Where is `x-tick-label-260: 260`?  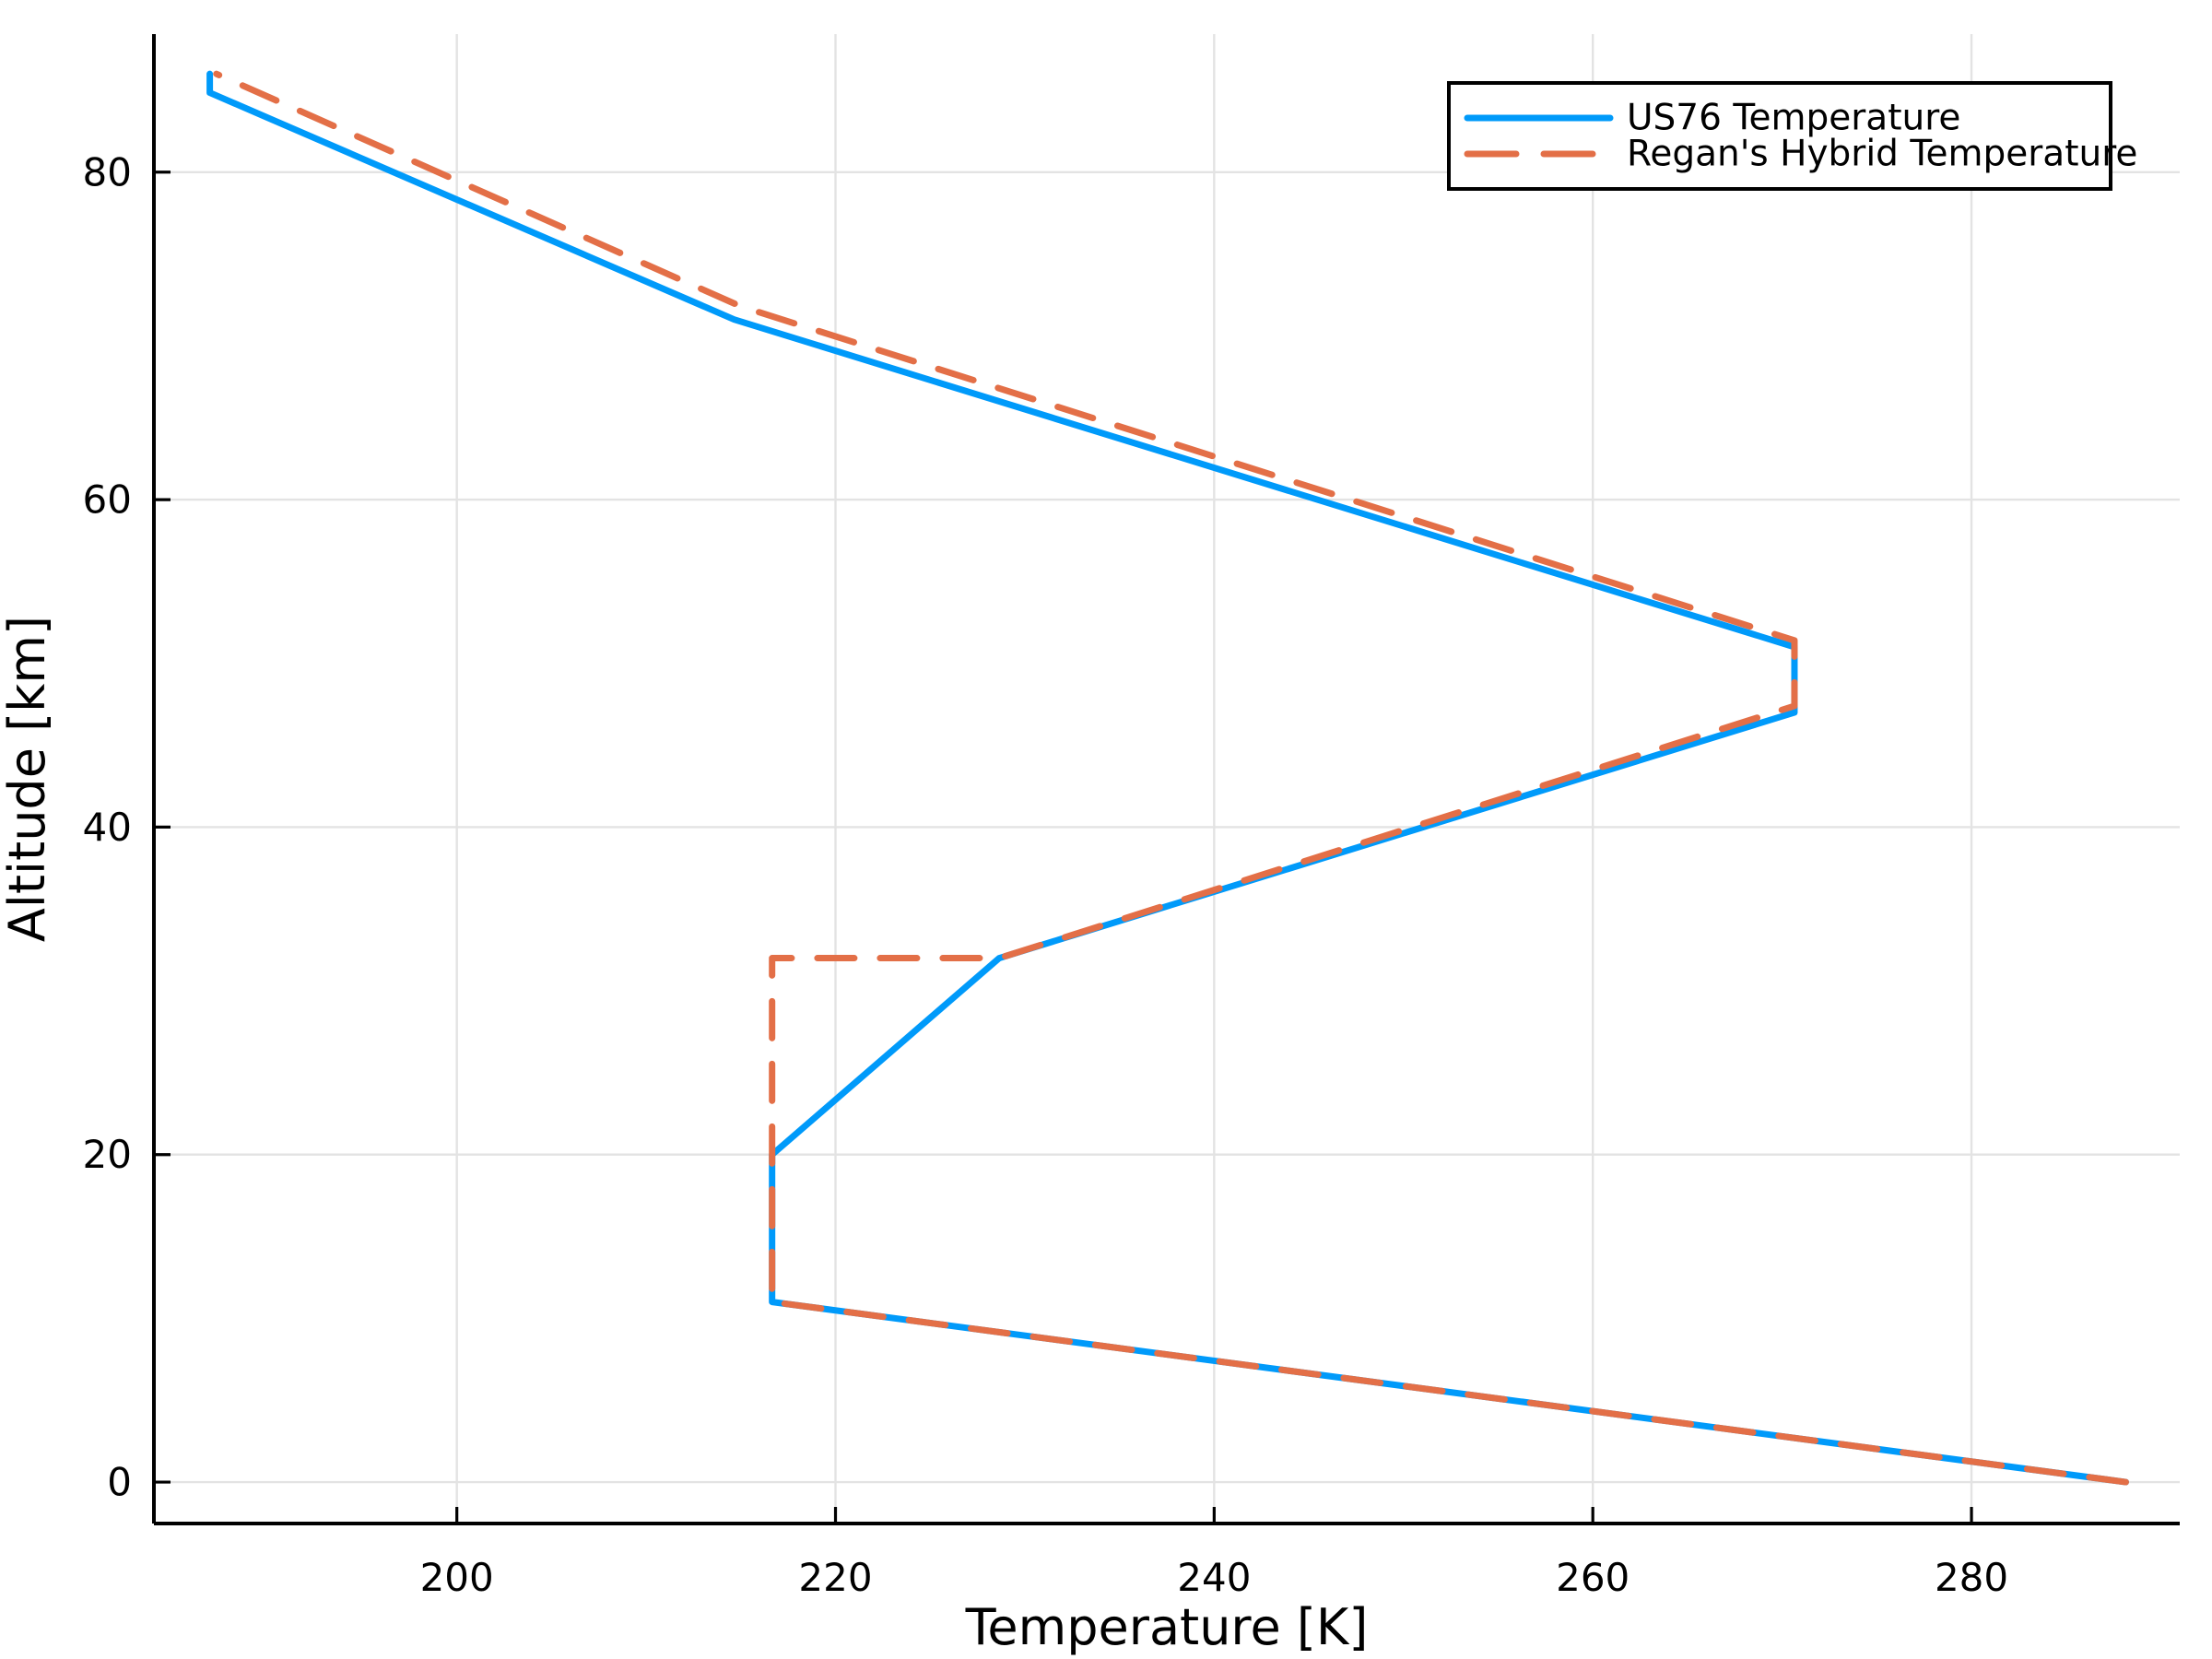 x-tick-label-260: 260 is located at coordinates (1593, 1577).